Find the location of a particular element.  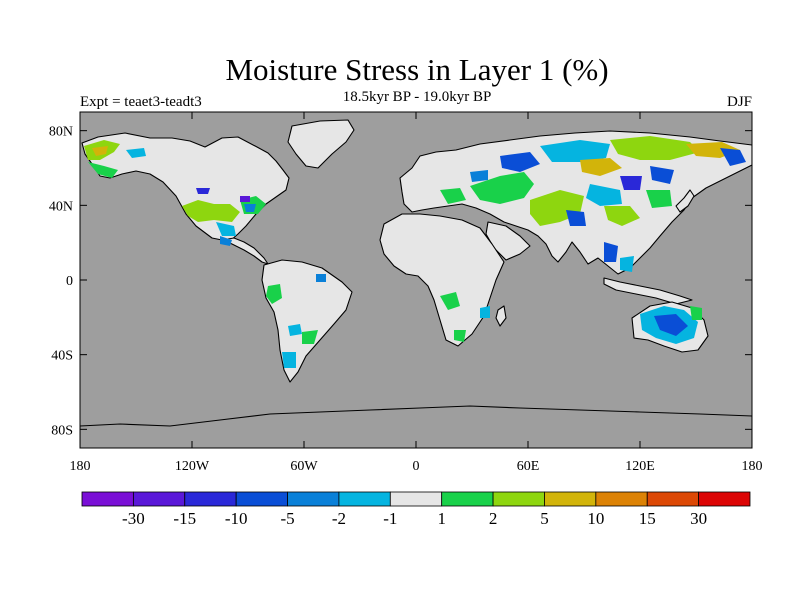

x-tick-label: 0 is located at coordinates (416, 466).